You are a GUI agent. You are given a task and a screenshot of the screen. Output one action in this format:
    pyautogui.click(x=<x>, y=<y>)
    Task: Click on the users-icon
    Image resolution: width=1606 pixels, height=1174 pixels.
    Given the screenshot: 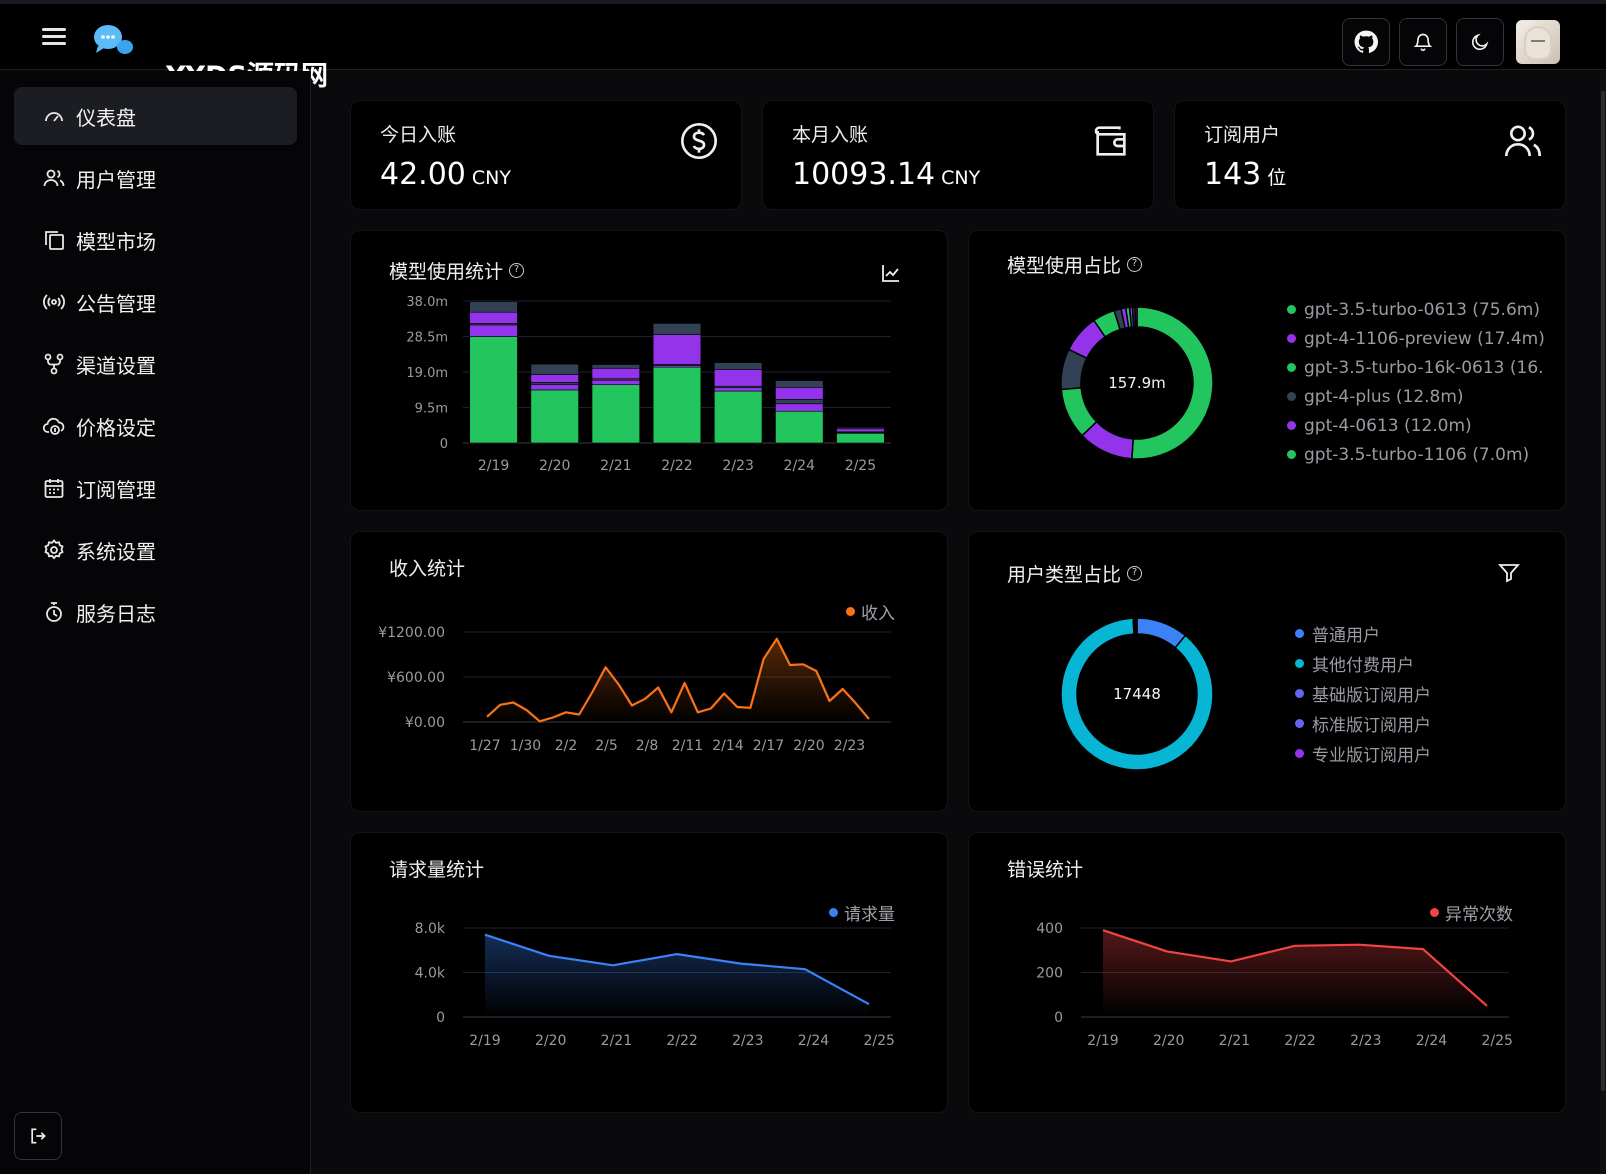 What is the action you would take?
    pyautogui.click(x=1523, y=141)
    